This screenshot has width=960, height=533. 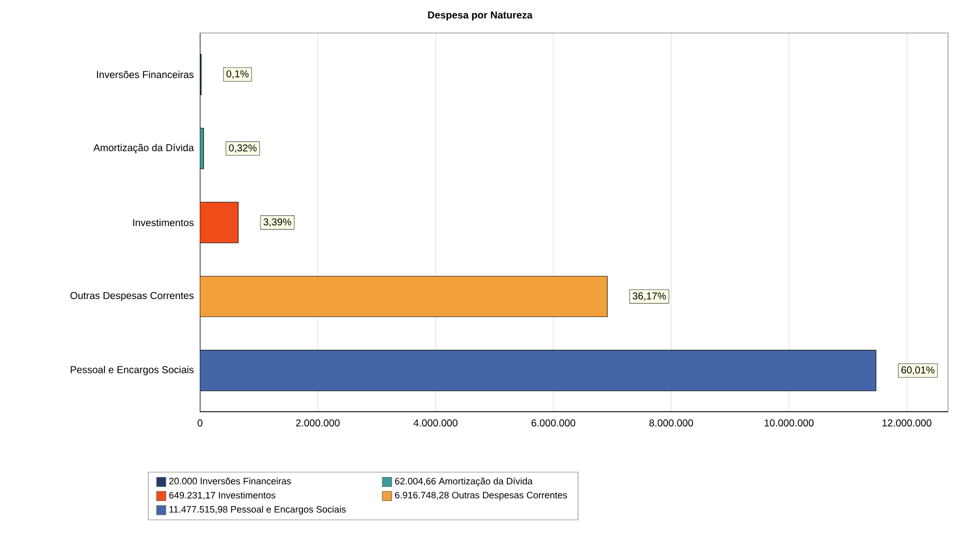 I want to click on y-tick-label: Investimentos, so click(x=163, y=222).